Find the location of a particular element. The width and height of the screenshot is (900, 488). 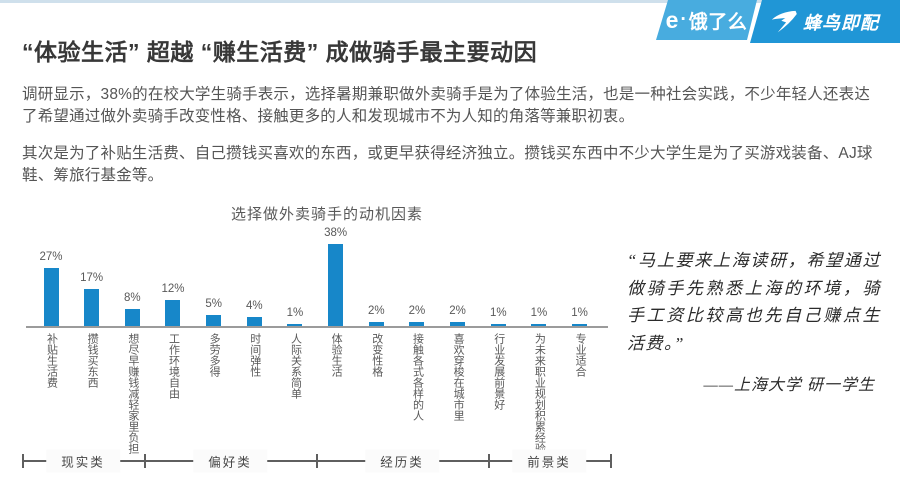

fengniao-bird-icon is located at coordinates (784, 21).